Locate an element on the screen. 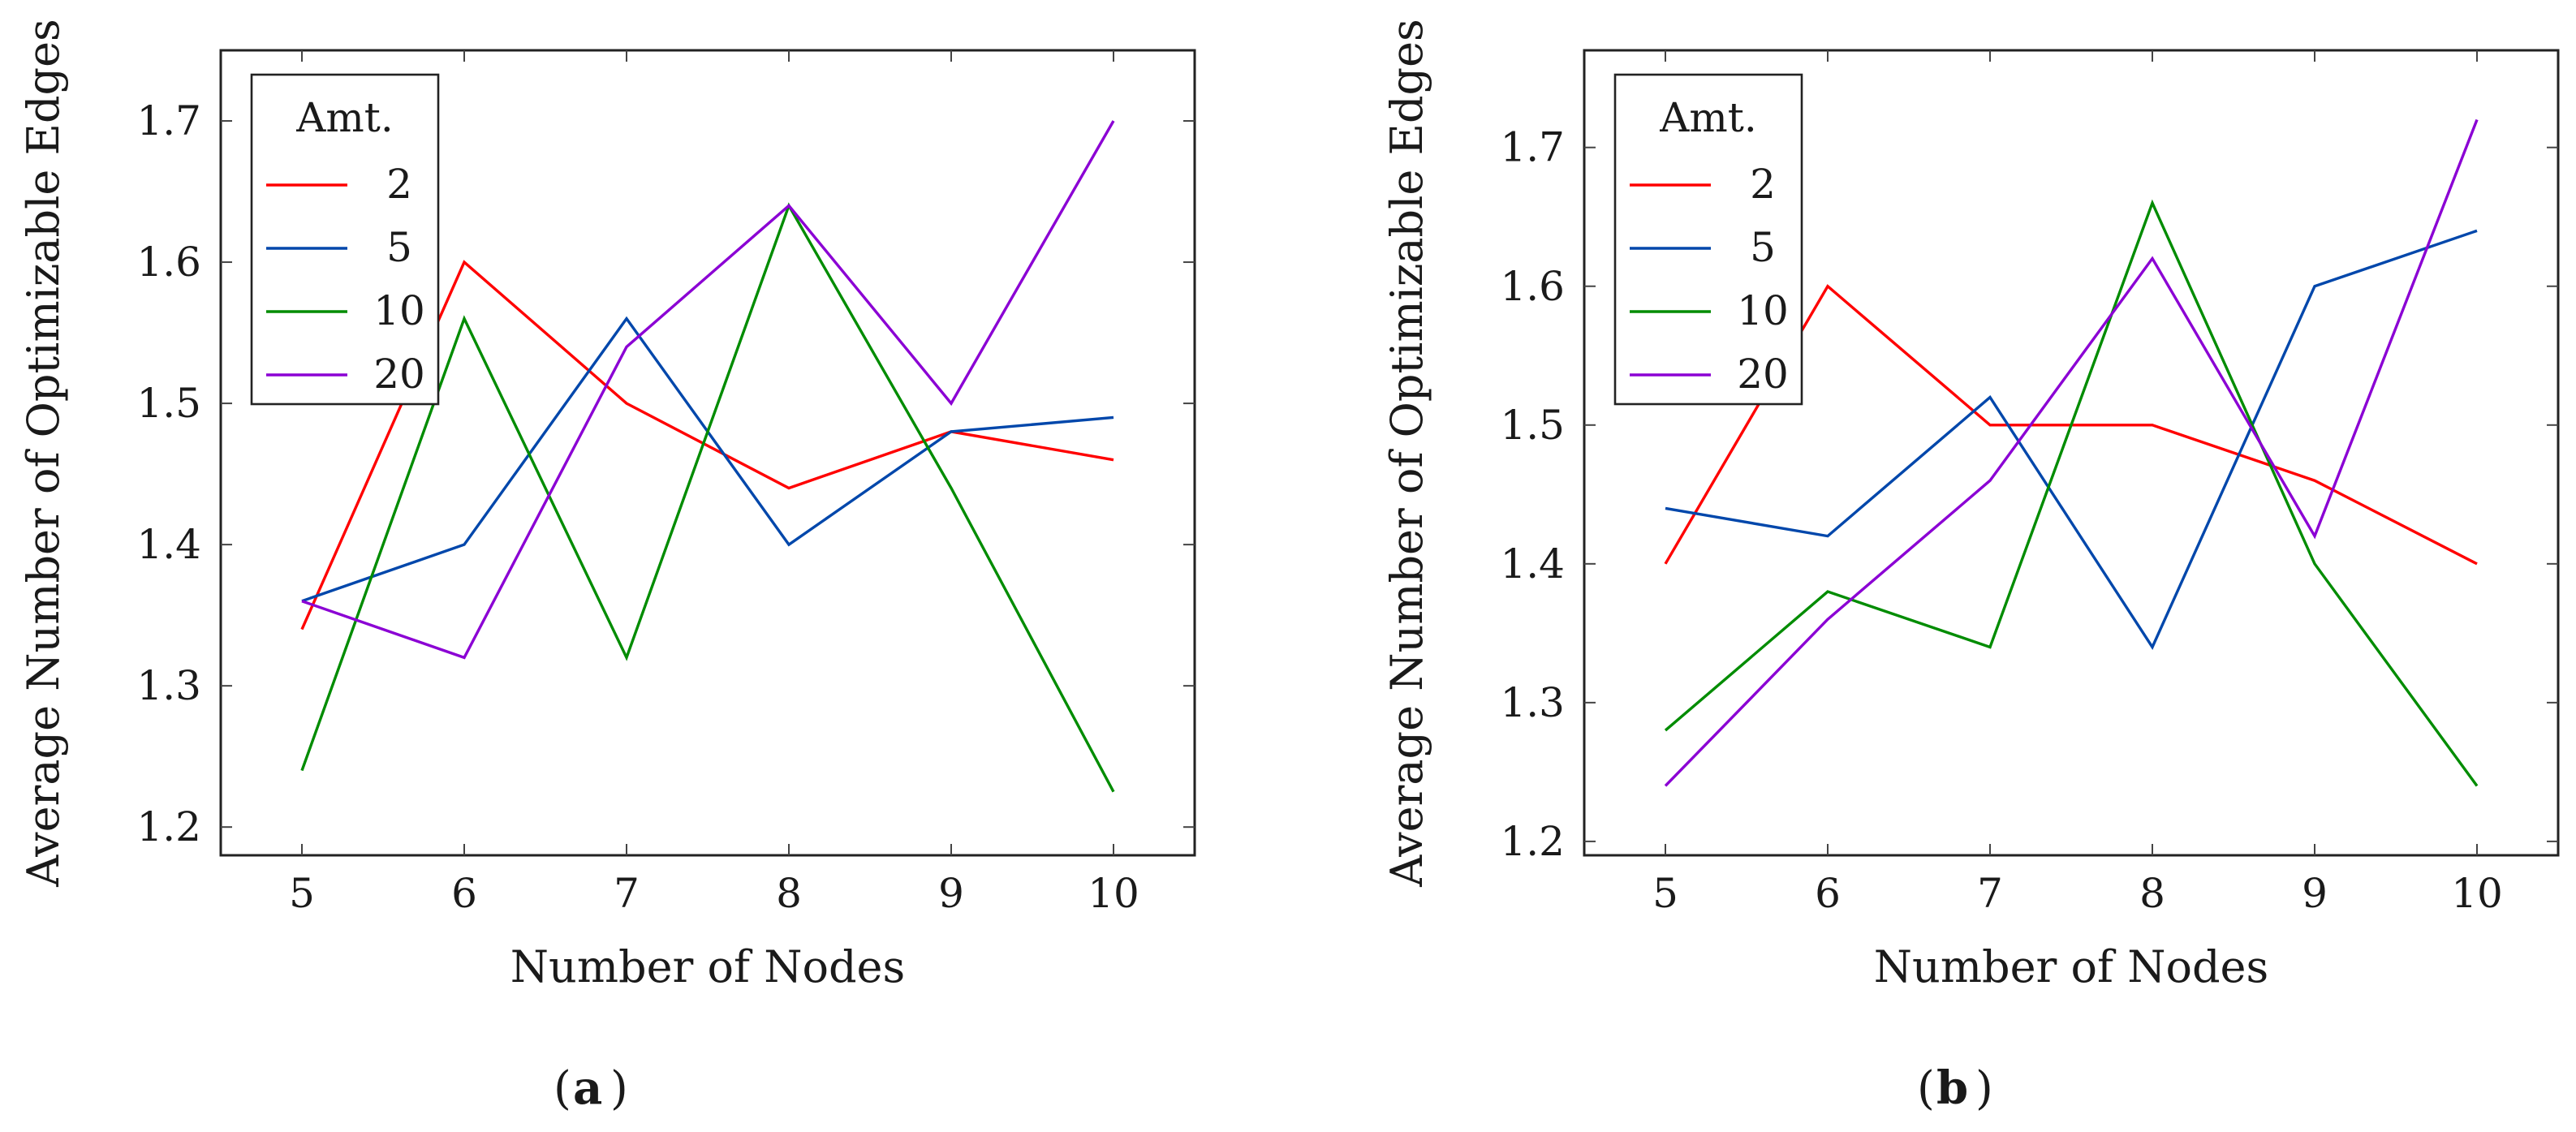 The width and height of the screenshot is (2576, 1132). subfigure-caption: a is located at coordinates (587, 1088).